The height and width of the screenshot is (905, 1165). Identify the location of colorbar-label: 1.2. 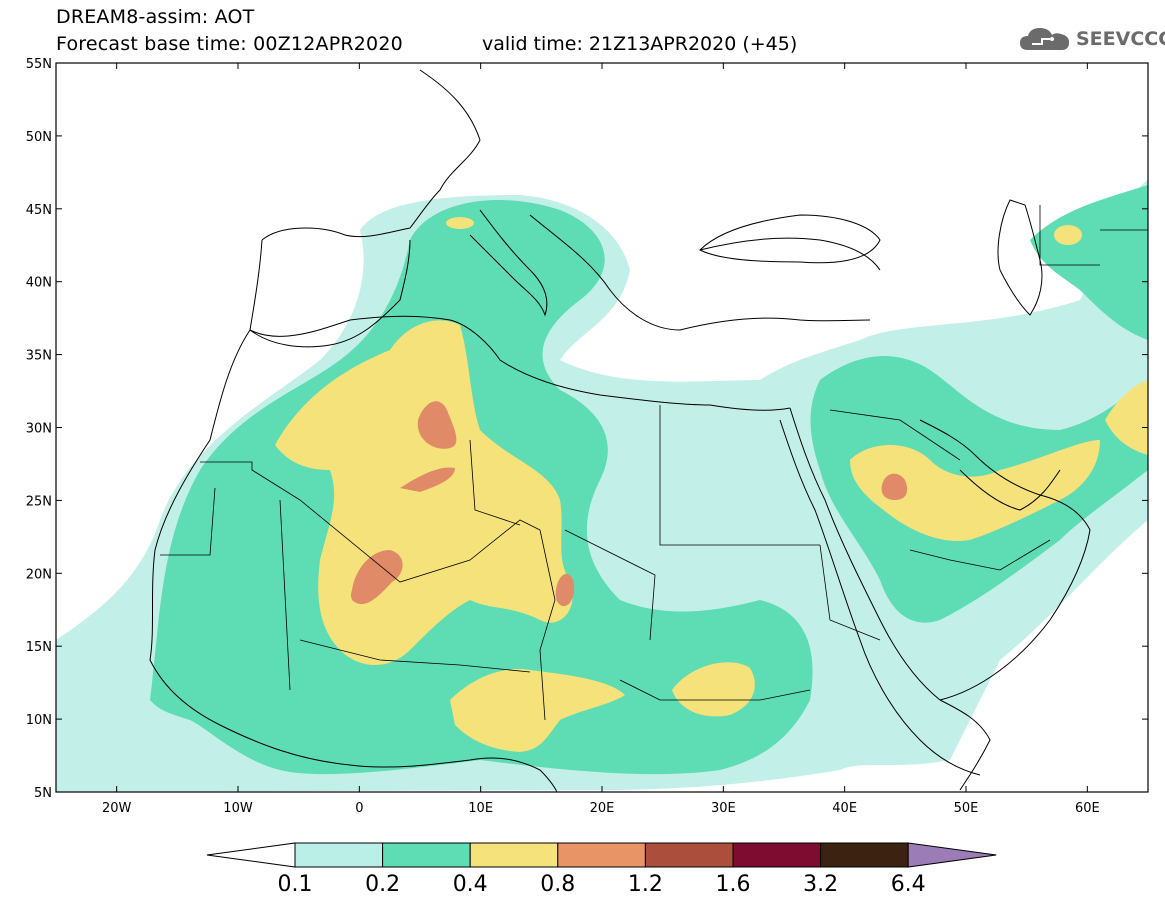
(645, 884).